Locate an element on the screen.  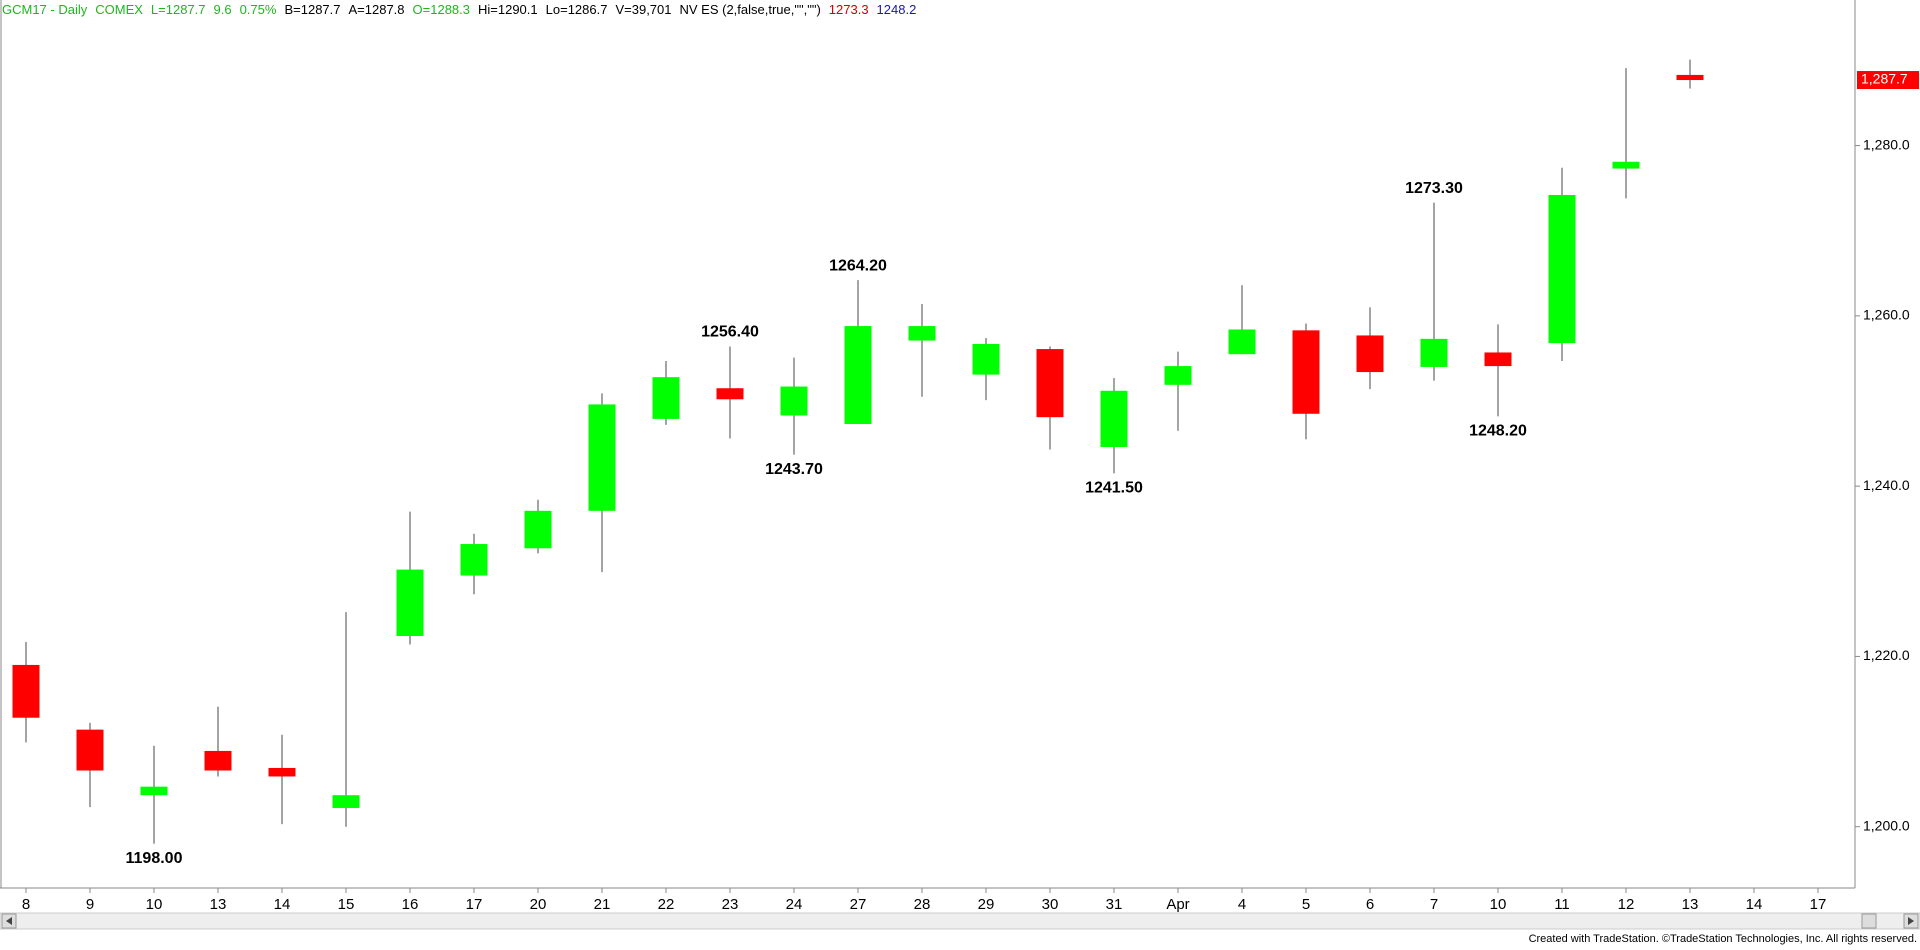
x-tick-label: 11 is located at coordinates (1562, 904).